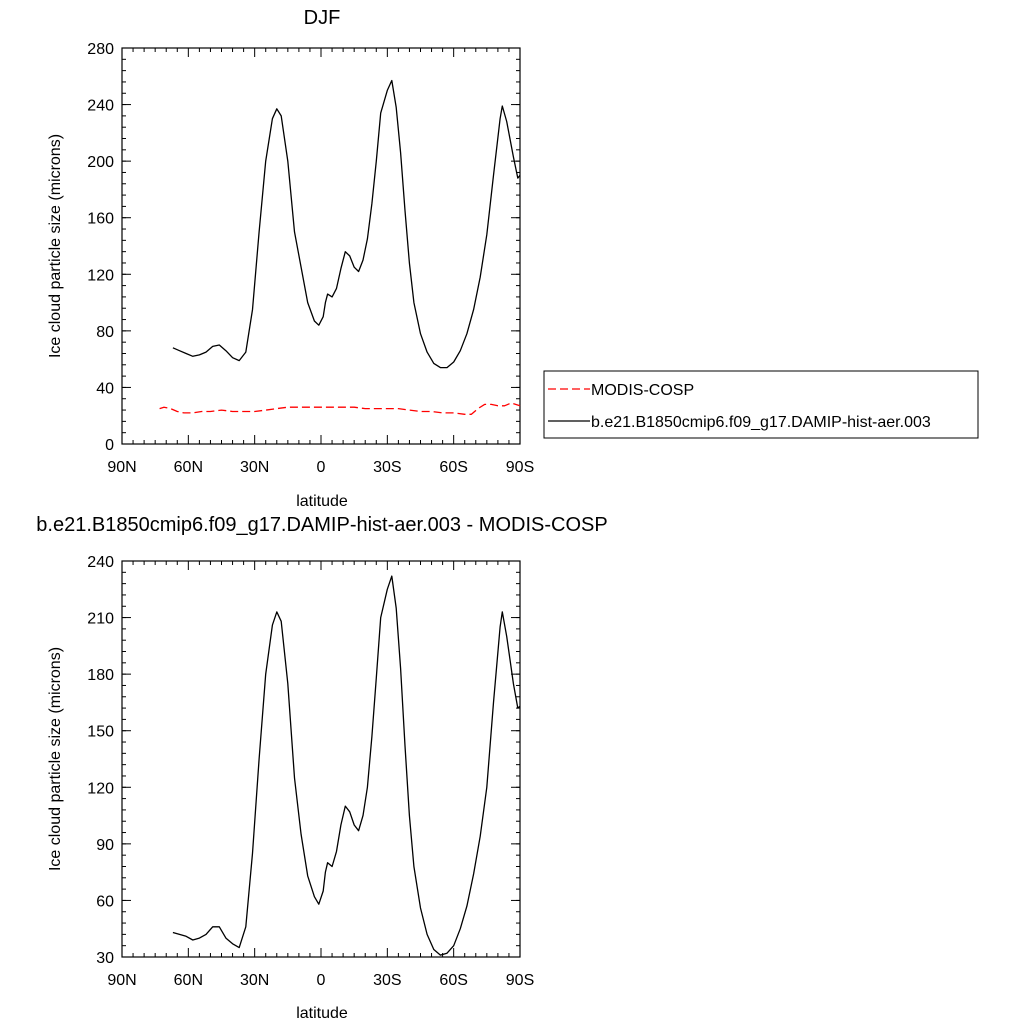 This screenshot has height=1024, width=1024. I want to click on y-tick-label: 0, so click(109, 445).